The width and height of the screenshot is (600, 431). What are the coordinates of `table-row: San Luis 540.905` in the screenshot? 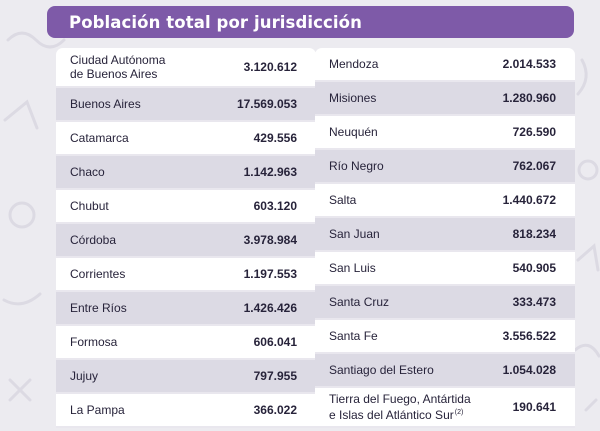 It's located at (445, 269).